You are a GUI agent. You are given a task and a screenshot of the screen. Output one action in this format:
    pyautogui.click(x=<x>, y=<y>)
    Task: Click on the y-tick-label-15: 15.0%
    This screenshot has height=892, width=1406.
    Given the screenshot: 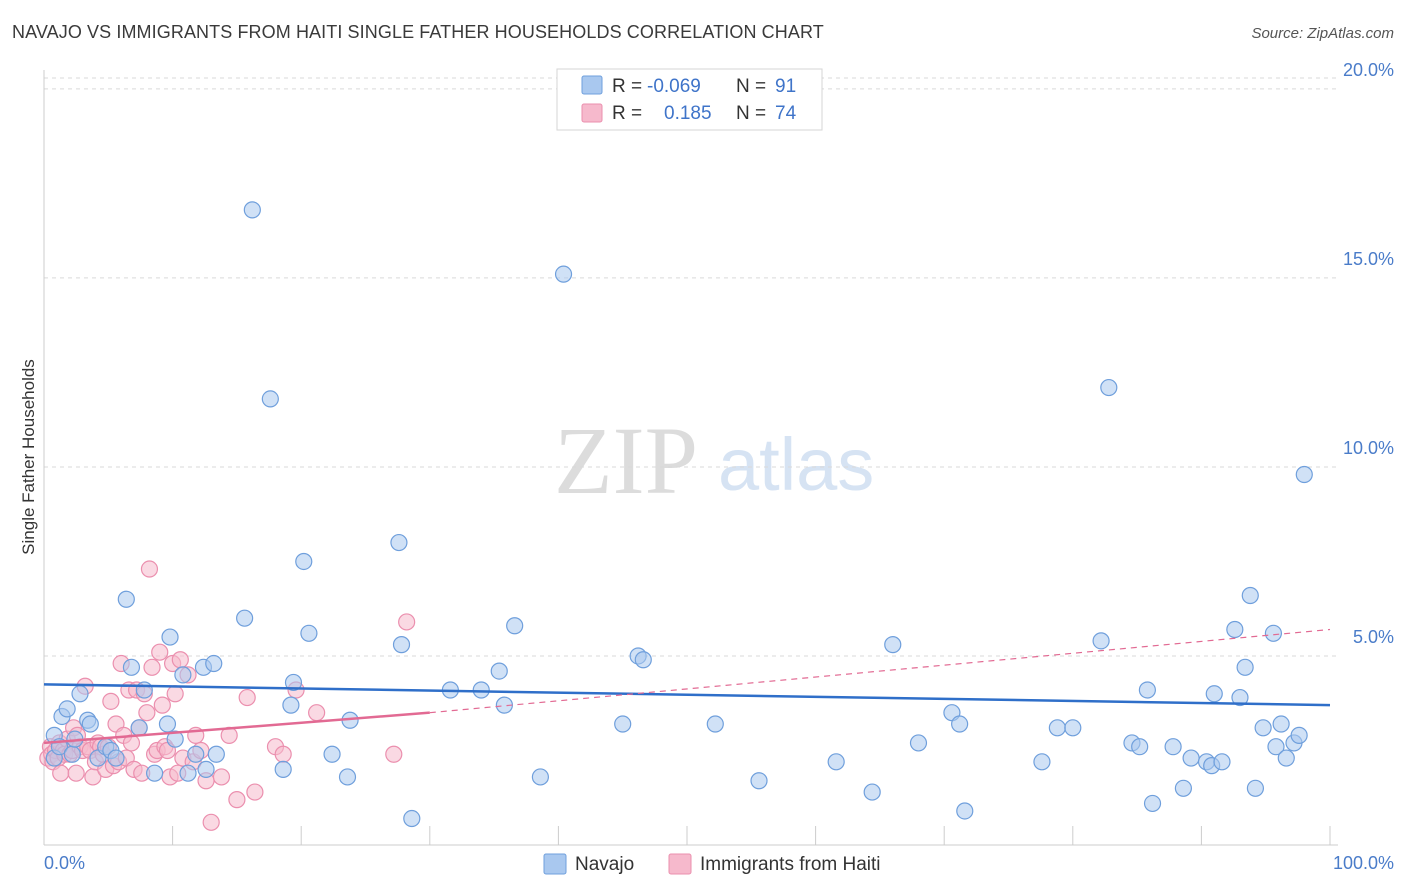 What is the action you would take?
    pyautogui.click(x=1368, y=259)
    